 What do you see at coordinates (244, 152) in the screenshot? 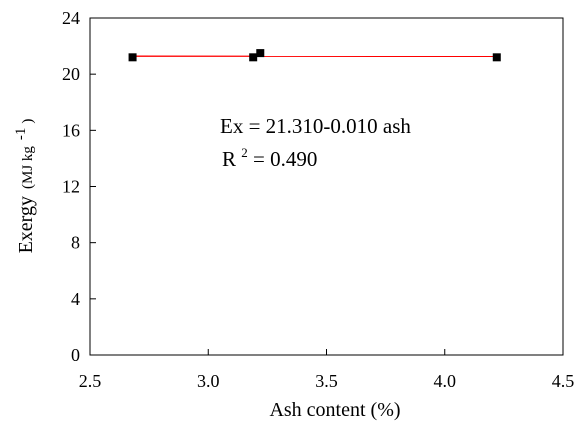
I see `r-squared-exponent: 2` at bounding box center [244, 152].